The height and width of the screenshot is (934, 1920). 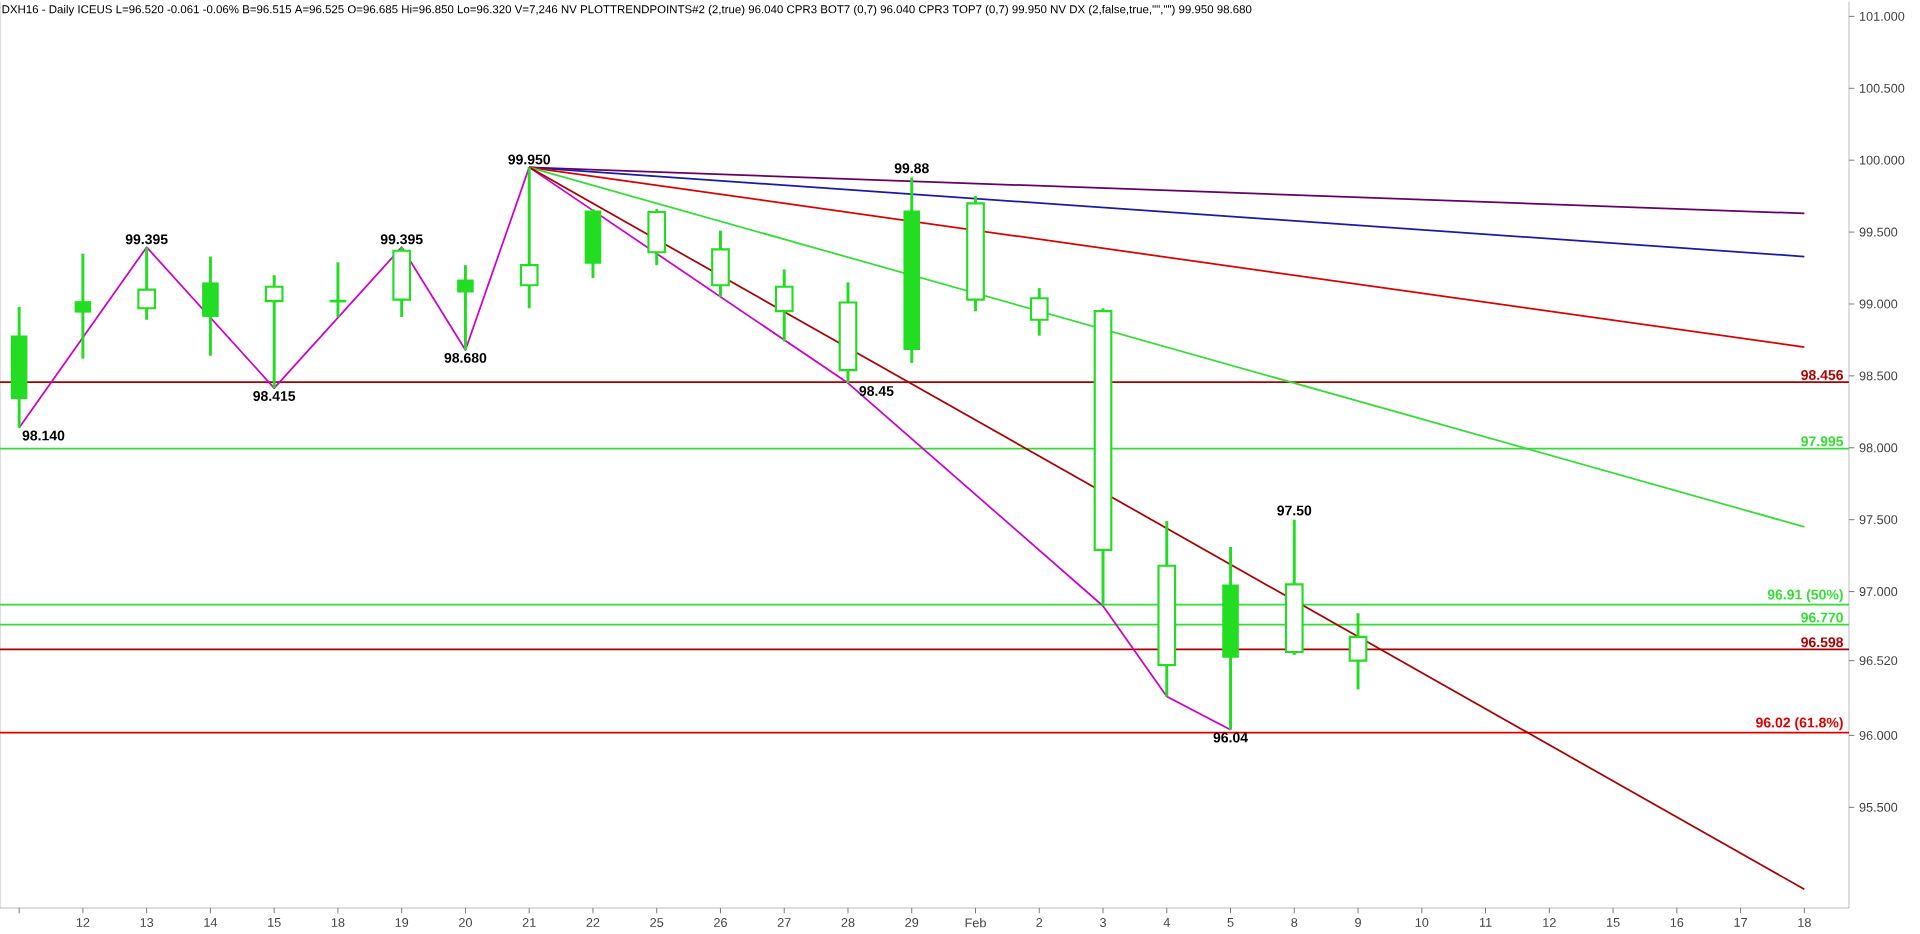 What do you see at coordinates (1822, 441) in the screenshot?
I see `ref-line-label: 97.995` at bounding box center [1822, 441].